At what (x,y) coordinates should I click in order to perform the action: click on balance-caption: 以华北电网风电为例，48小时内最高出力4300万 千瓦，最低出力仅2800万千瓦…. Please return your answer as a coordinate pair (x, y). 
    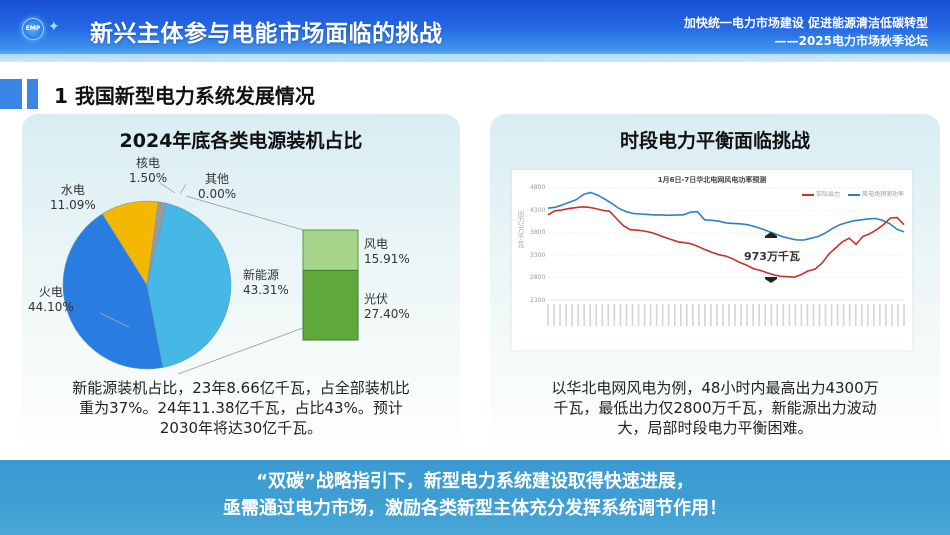
    Looking at the image, I should click on (715, 408).